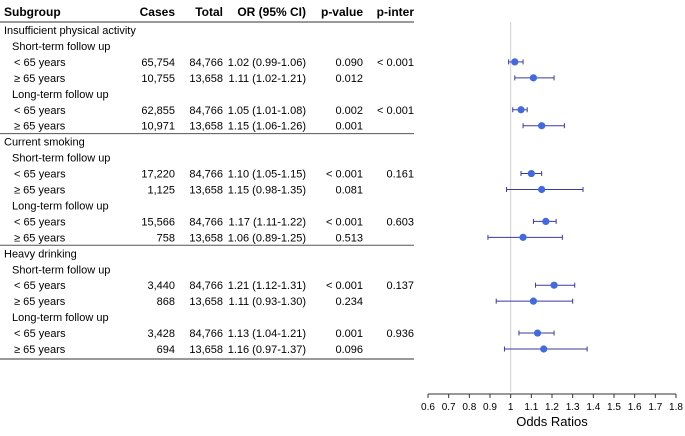 This screenshot has height=436, width=685. What do you see at coordinates (396, 12) in the screenshot?
I see `header-p-inter: p-inter` at bounding box center [396, 12].